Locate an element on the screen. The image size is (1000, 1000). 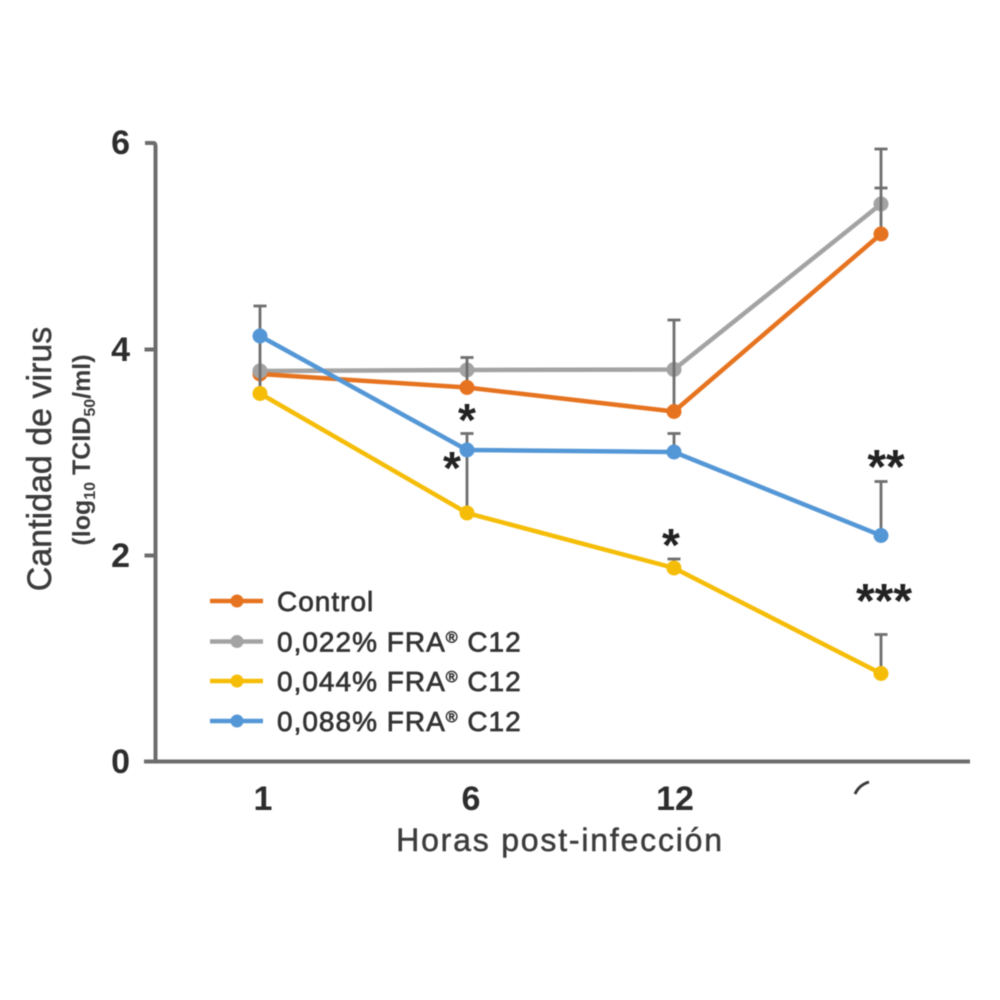
svg-text: 0,022% FRA® C12 is located at coordinates (399, 642).